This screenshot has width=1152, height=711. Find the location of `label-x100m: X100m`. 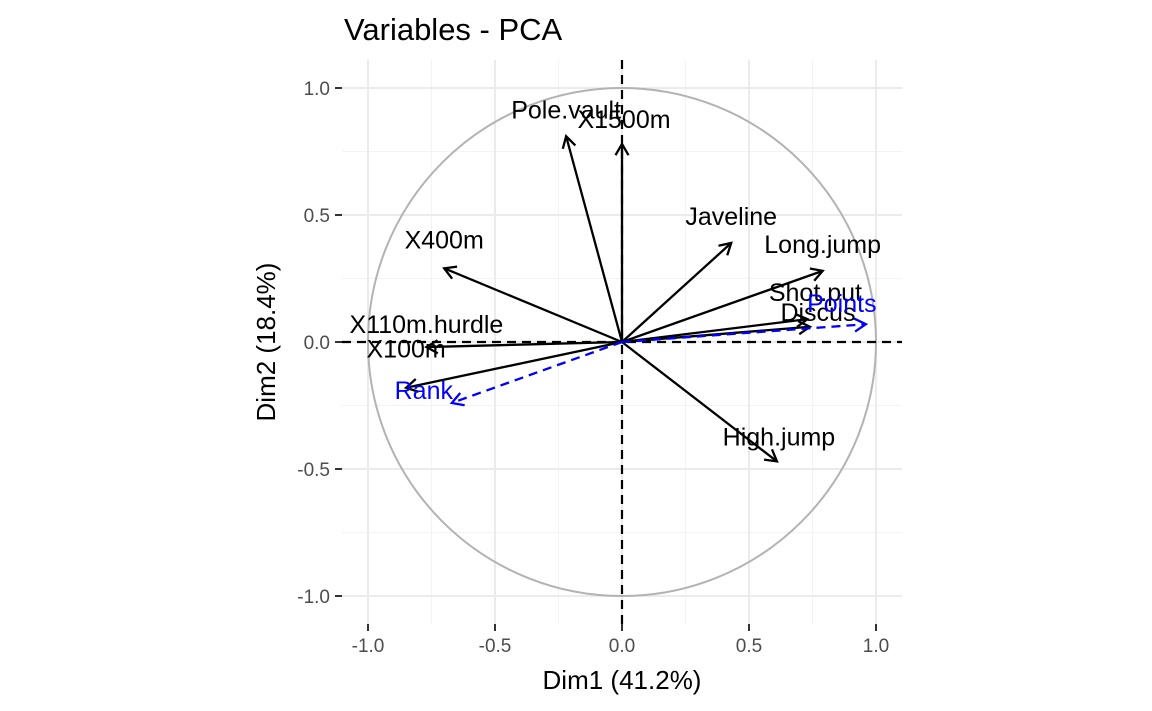

label-x100m: X100m is located at coordinates (405, 350).